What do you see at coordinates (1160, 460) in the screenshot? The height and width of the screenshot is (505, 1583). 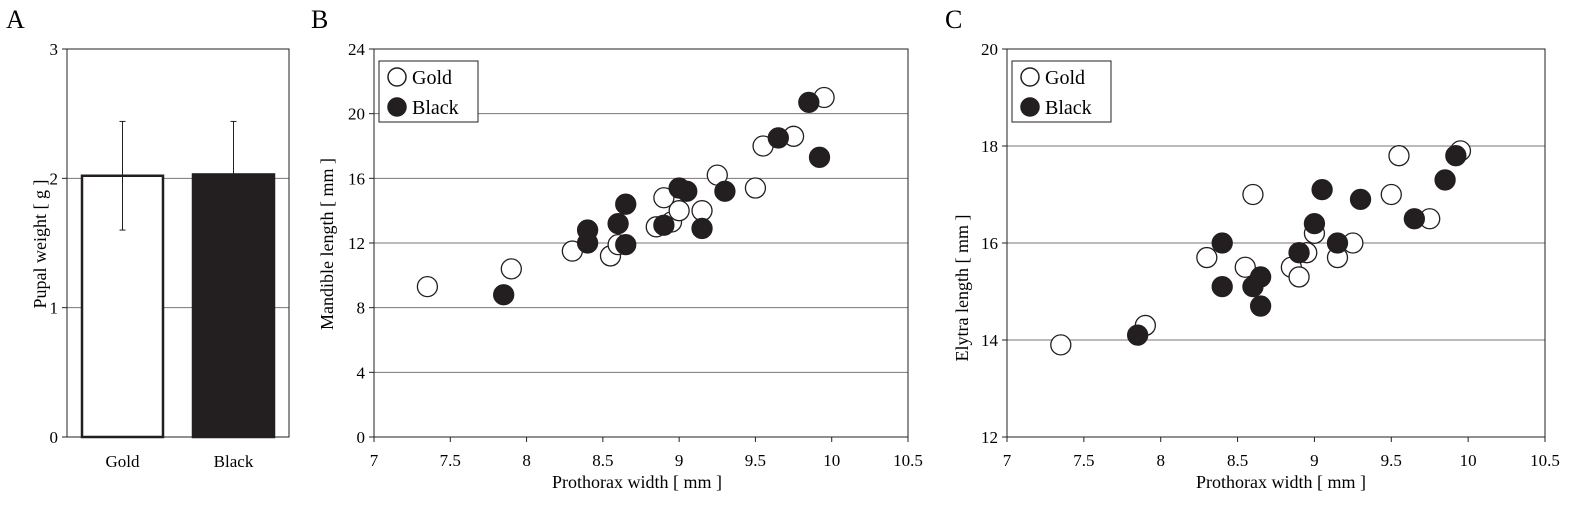 I see `panel-c-x-tick-label: 8` at bounding box center [1160, 460].